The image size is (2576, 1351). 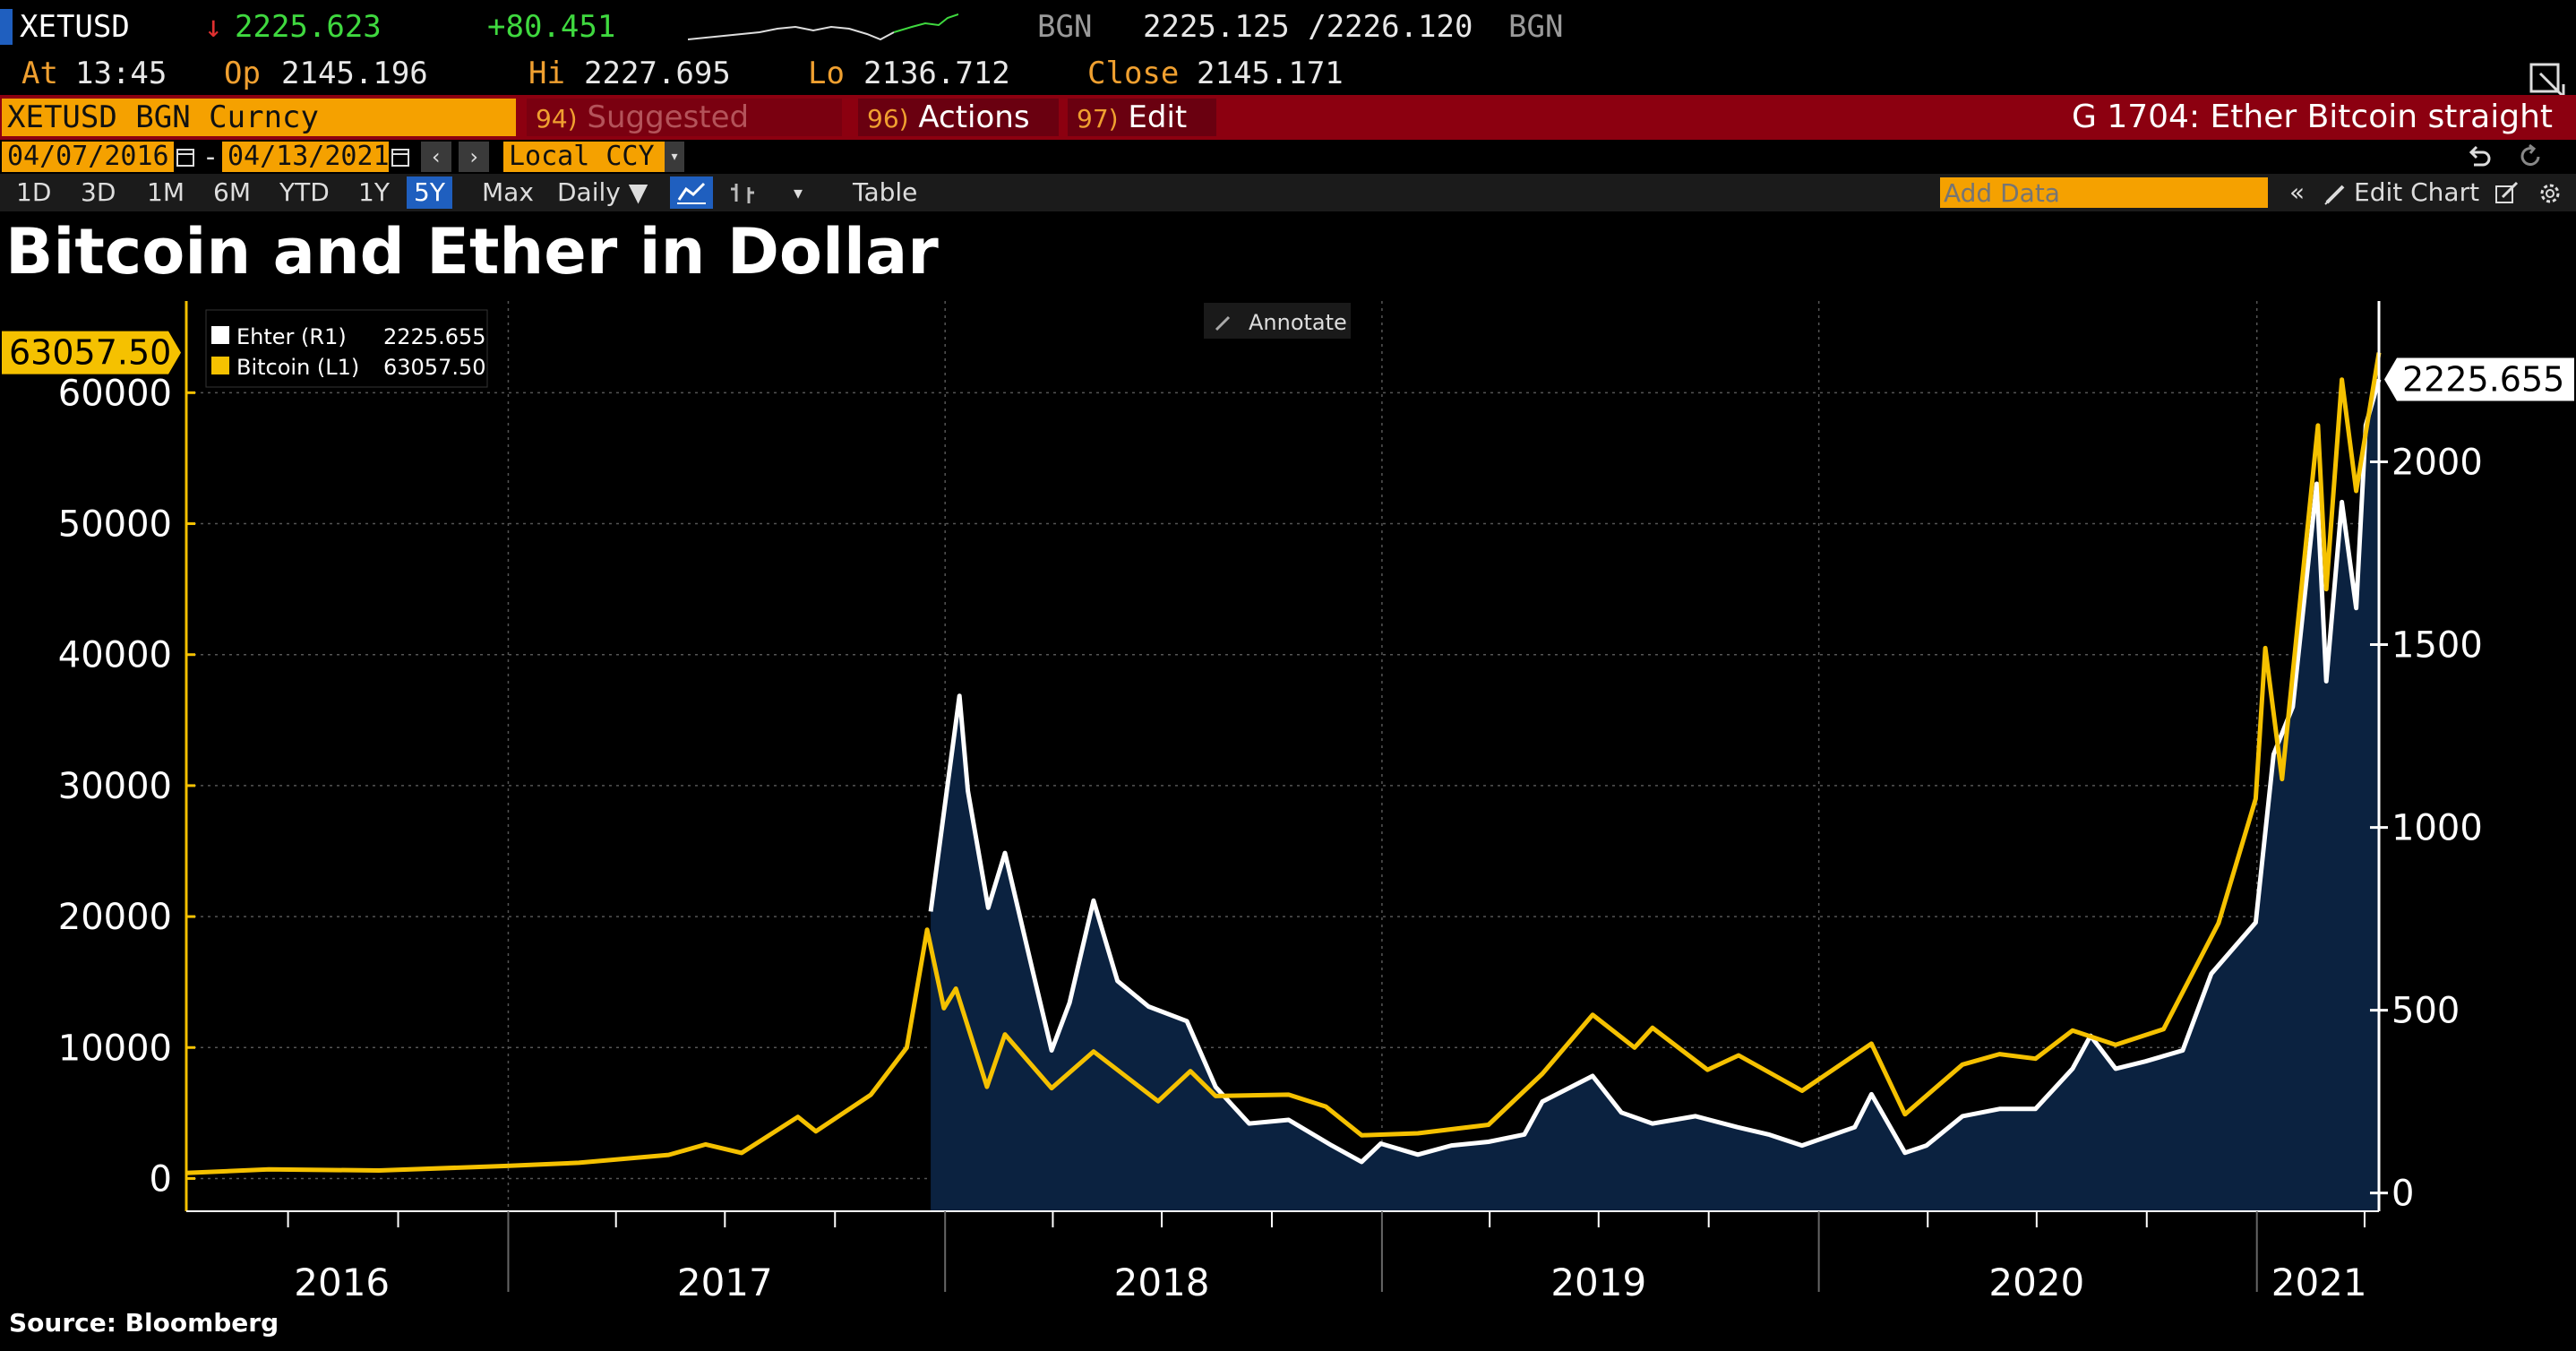 I want to click on period-select: Daily ▼, so click(x=602, y=192).